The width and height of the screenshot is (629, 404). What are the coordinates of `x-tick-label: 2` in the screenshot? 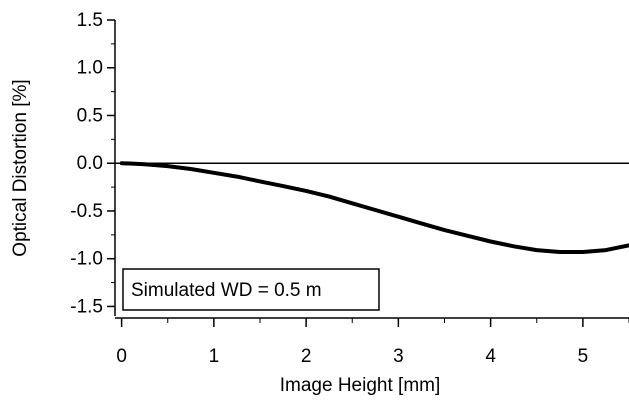 It's located at (306, 356).